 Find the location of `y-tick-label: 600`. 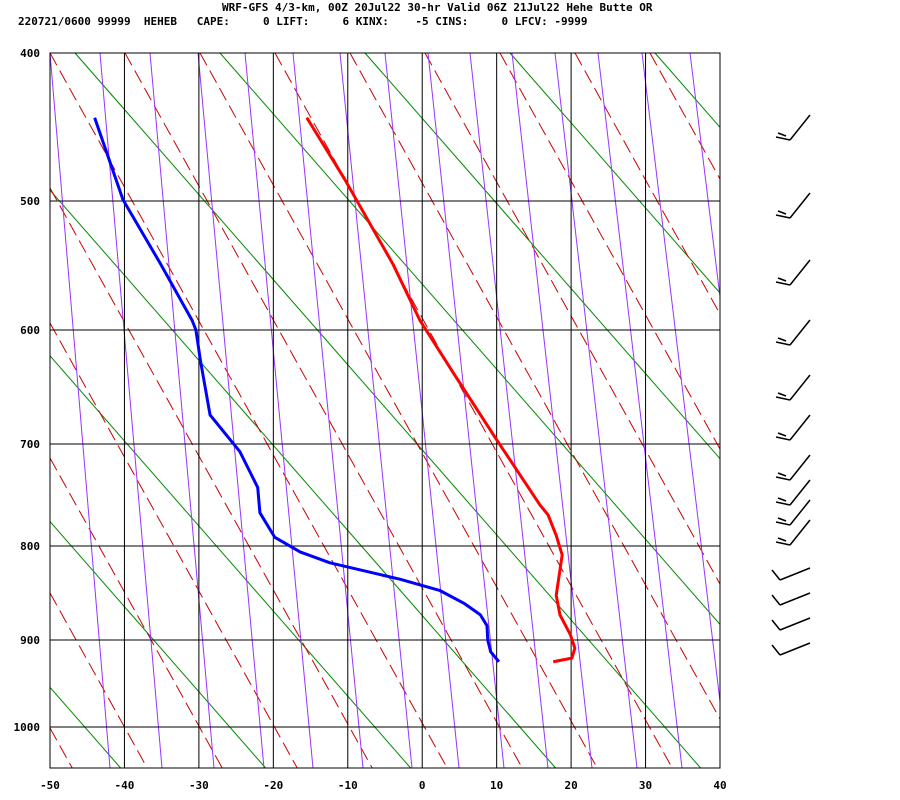

y-tick-label: 600 is located at coordinates (30, 330).